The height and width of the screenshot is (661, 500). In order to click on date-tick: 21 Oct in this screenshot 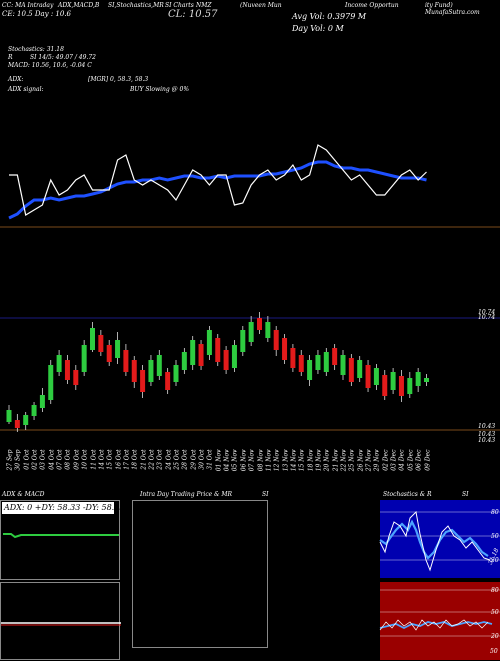, I will do `click(144, 459)`.